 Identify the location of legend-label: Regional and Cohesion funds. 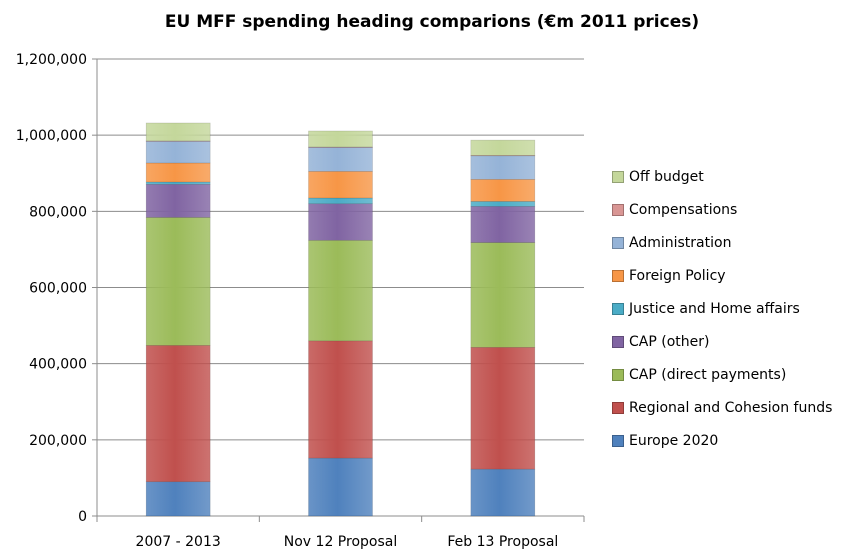
(731, 407).